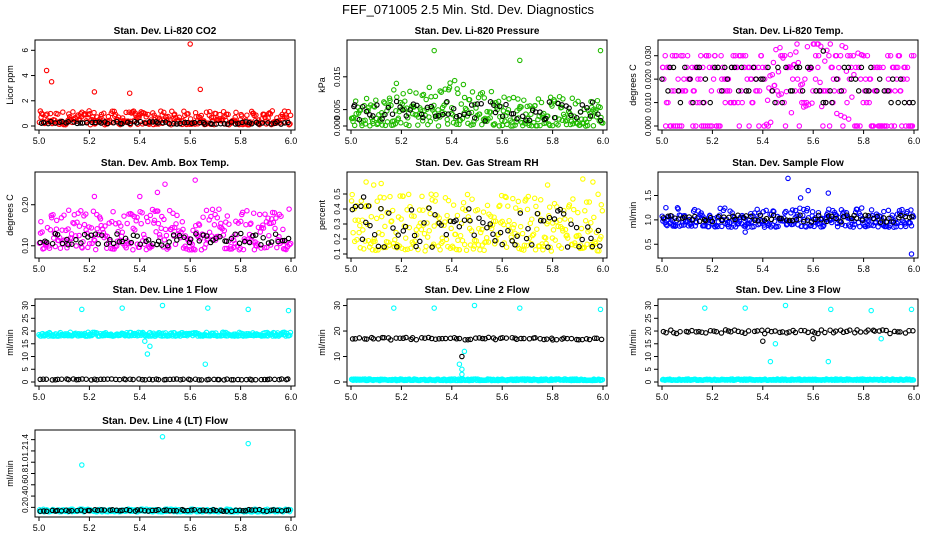  What do you see at coordinates (502, 397) in the screenshot?
I see `x-tick-label: 5.6` at bounding box center [502, 397].